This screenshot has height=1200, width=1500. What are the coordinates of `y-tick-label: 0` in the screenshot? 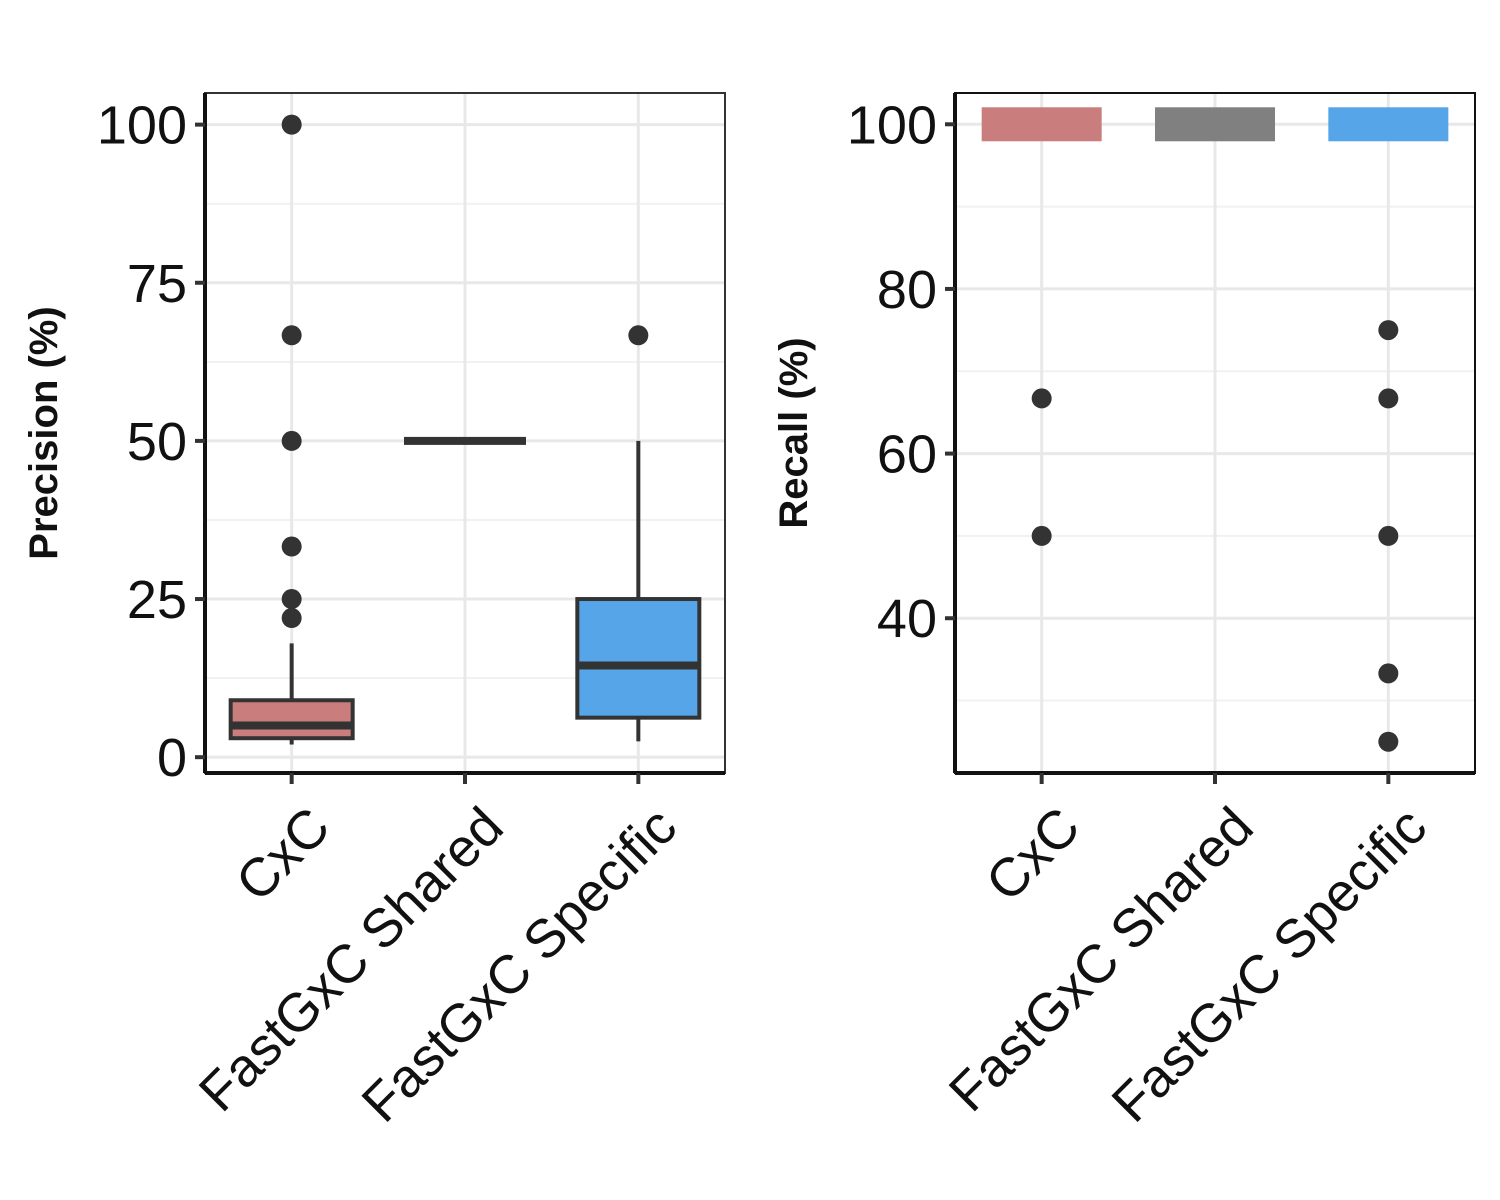 It's located at (172, 758).